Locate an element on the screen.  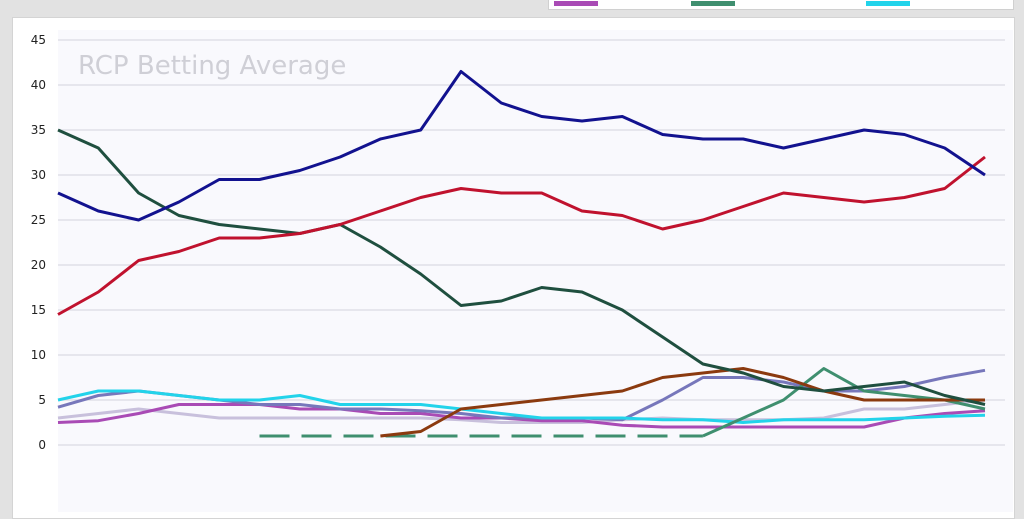
y-tick-label: 10 is located at coordinates (38, 355).